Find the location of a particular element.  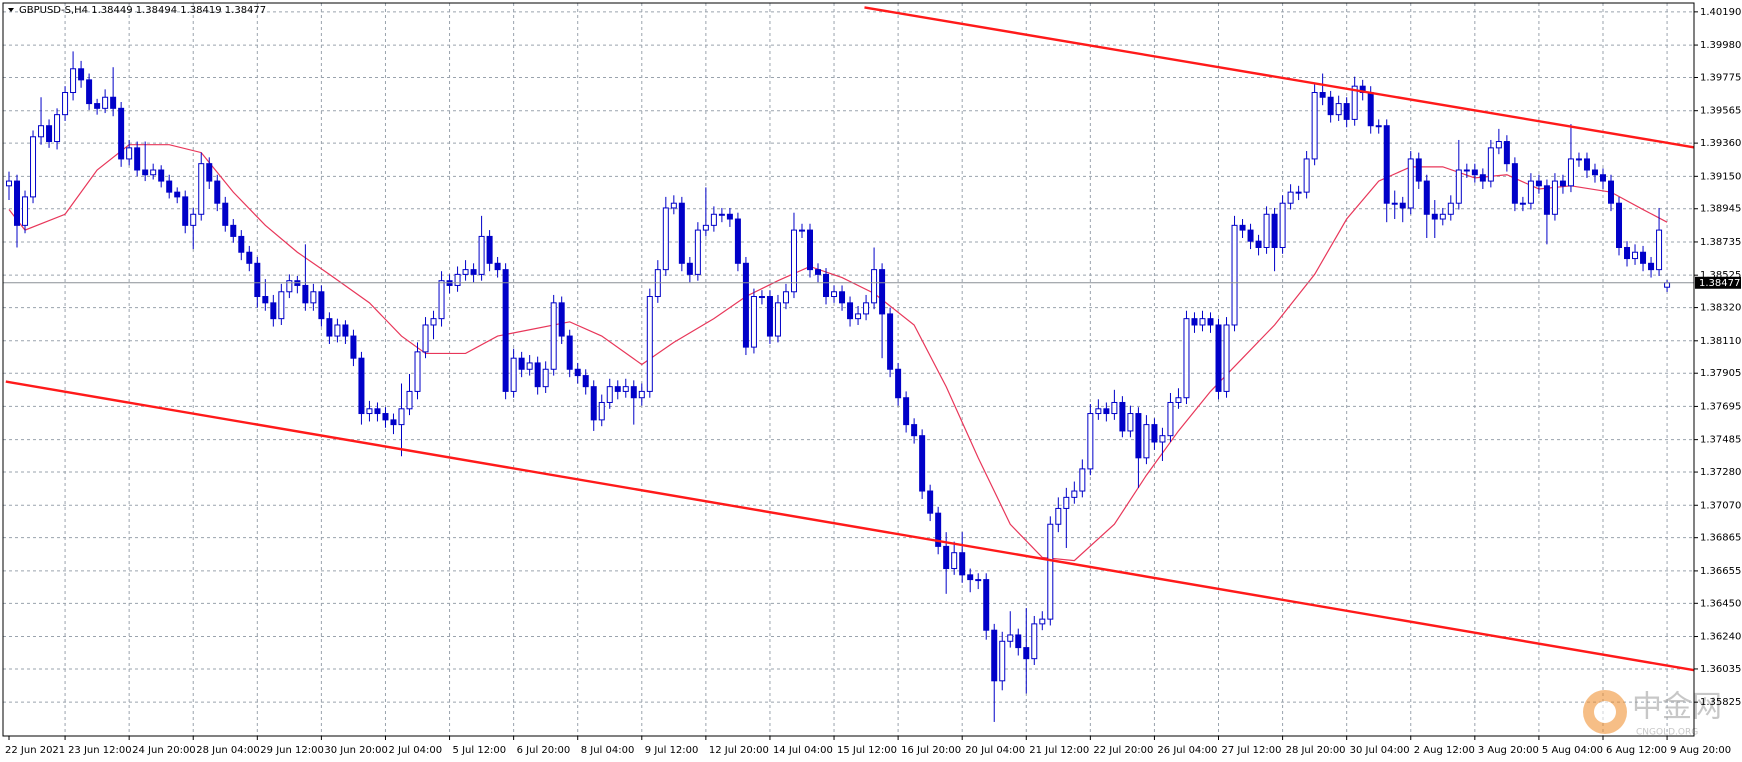

y-tick-label: 1.39775 is located at coordinates (1720, 77).